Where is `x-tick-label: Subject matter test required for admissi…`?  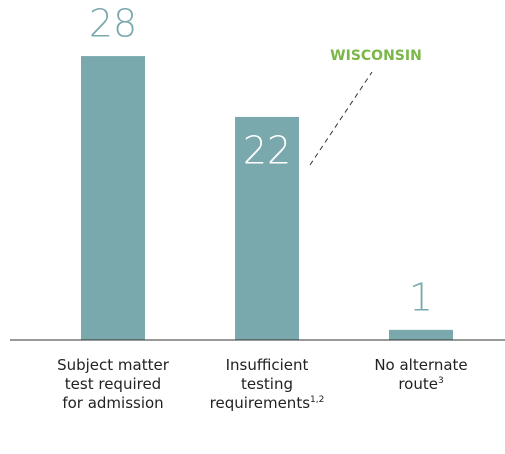
x-tick-label: Subject matter test required for admissi… is located at coordinates (113, 384).